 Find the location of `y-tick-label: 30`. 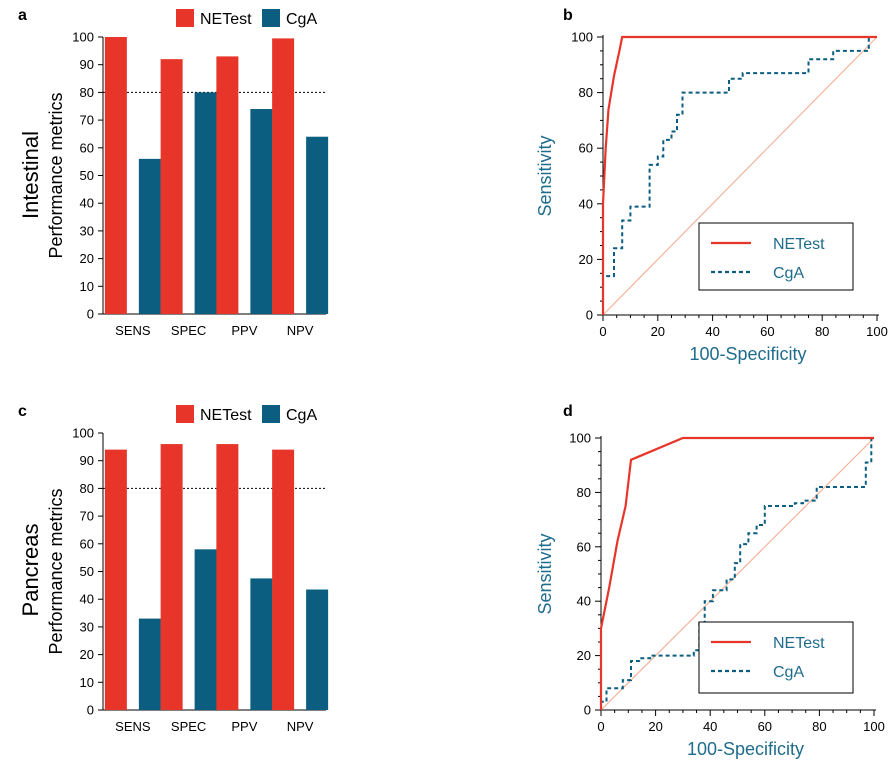

y-tick-label: 30 is located at coordinates (87, 230).